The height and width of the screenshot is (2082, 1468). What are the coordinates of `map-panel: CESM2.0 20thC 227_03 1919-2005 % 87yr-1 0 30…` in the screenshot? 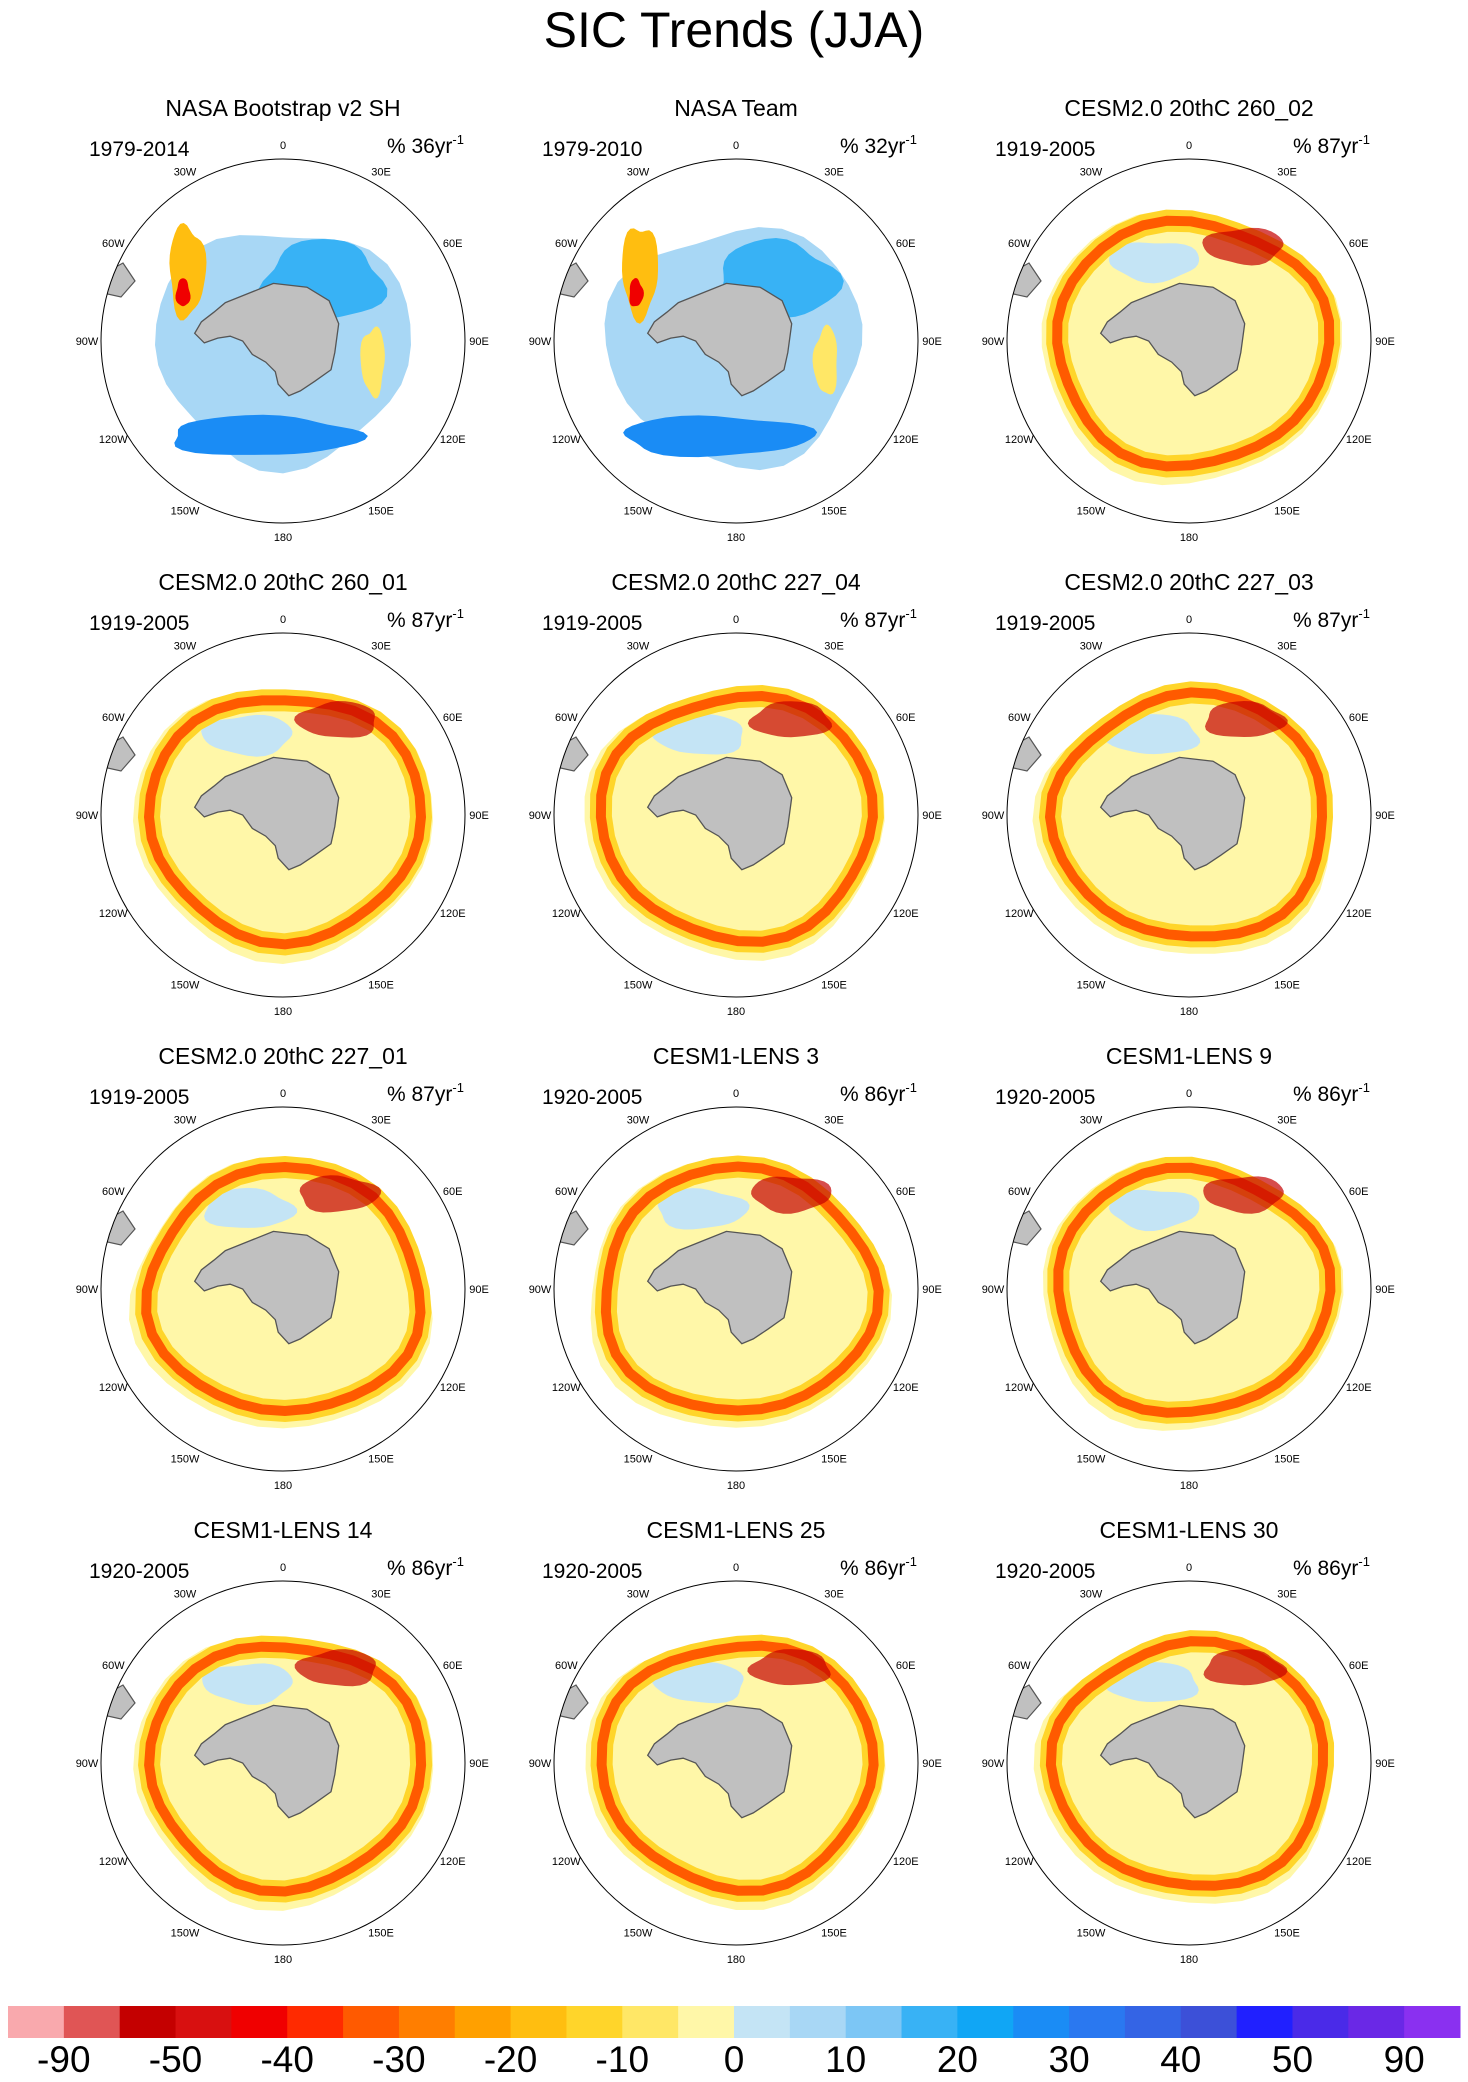 It's located at (1188, 793).